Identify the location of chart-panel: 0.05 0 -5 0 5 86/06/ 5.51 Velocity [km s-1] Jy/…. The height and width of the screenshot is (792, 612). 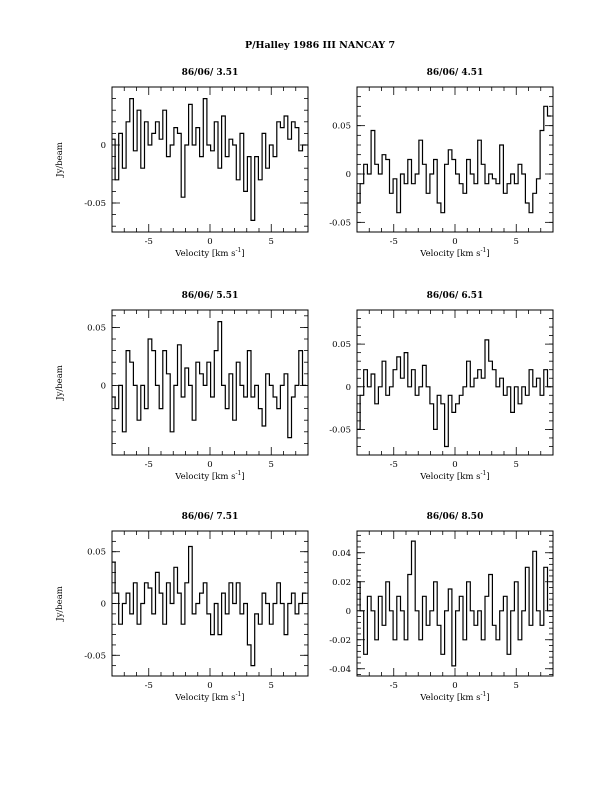
(182, 386).